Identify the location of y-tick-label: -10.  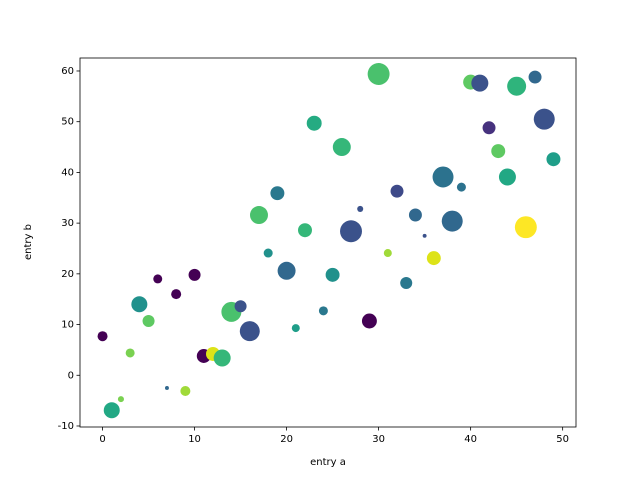
(66, 426).